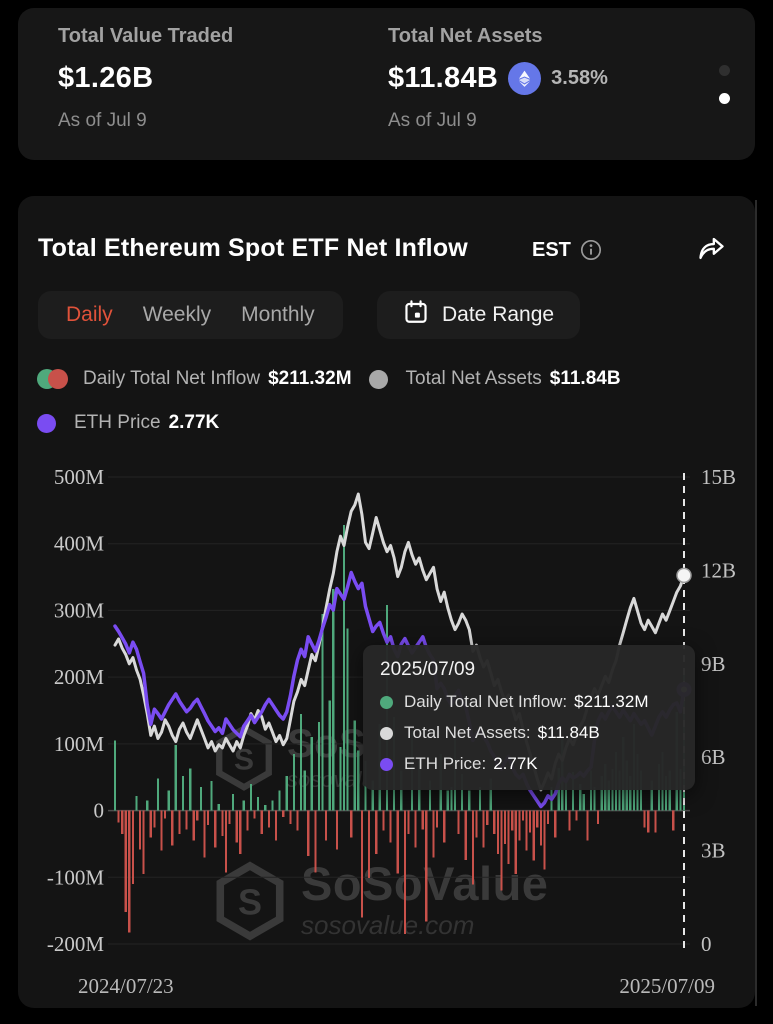 The image size is (773, 1024). Describe the element at coordinates (515, 763) in the screenshot. I see `tooltip-value: 2.77K` at that location.